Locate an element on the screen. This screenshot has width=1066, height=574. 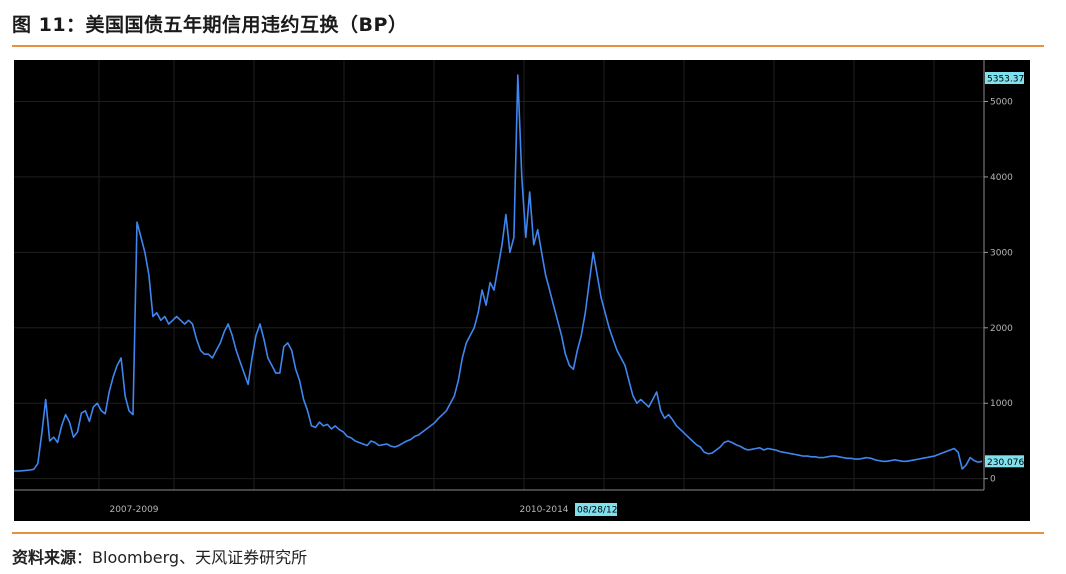
last-value-tag-bg is located at coordinates (1004, 461).